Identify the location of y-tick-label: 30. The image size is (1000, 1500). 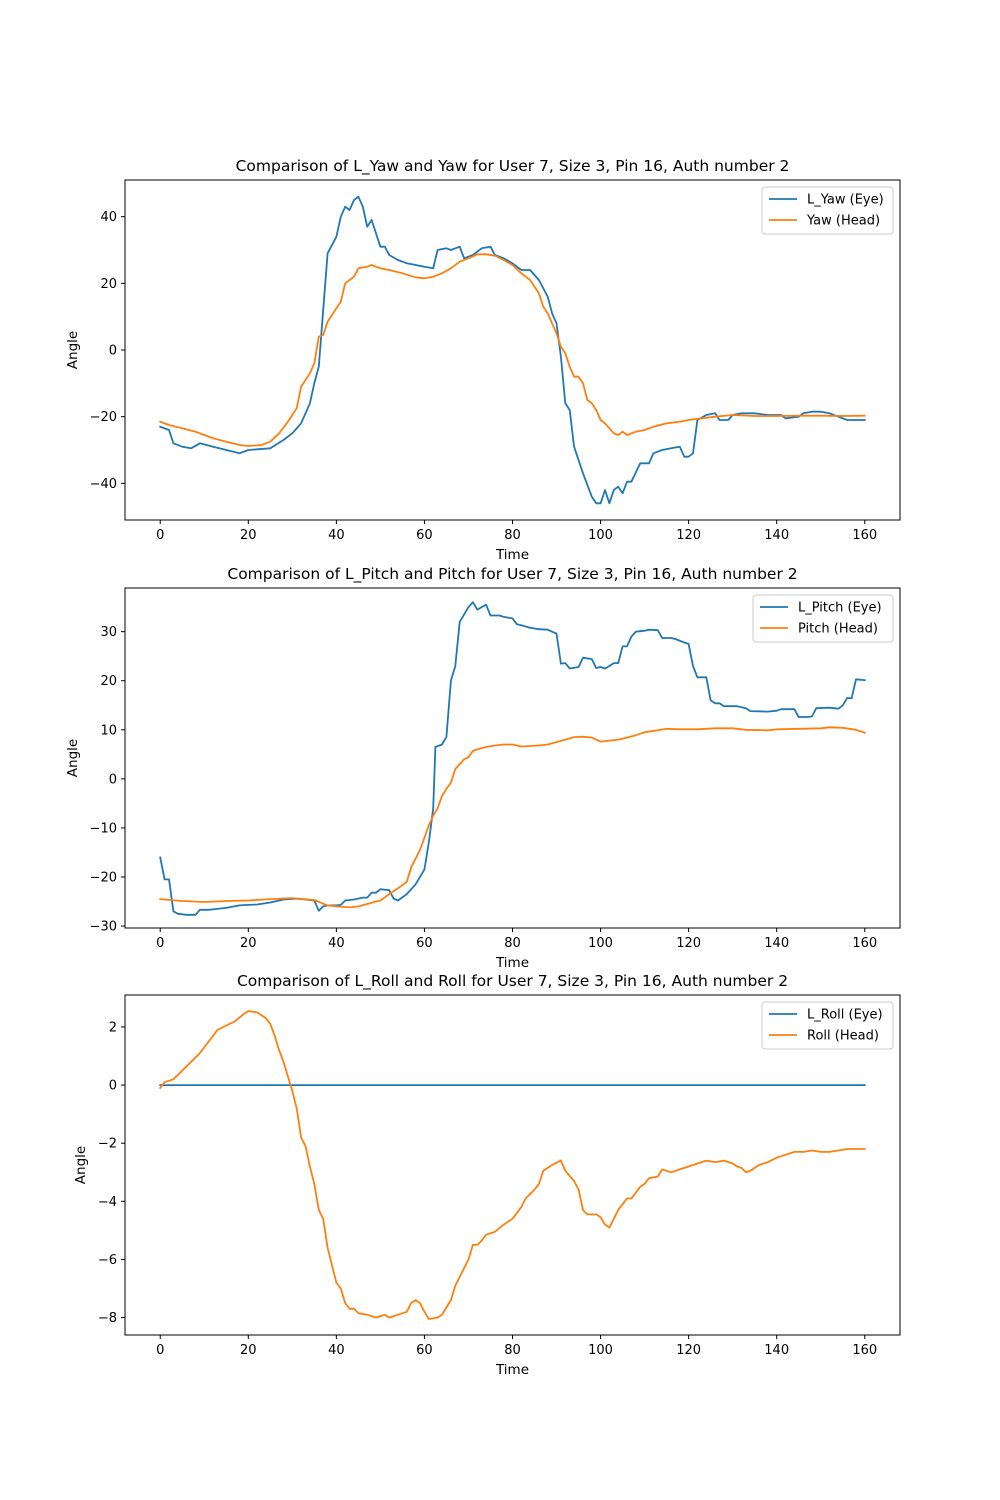
(108, 632).